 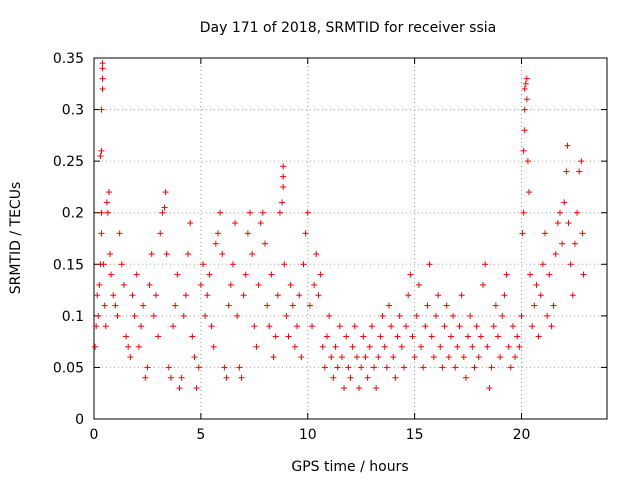 I want to click on x-tick-label: 0, so click(x=94, y=435).